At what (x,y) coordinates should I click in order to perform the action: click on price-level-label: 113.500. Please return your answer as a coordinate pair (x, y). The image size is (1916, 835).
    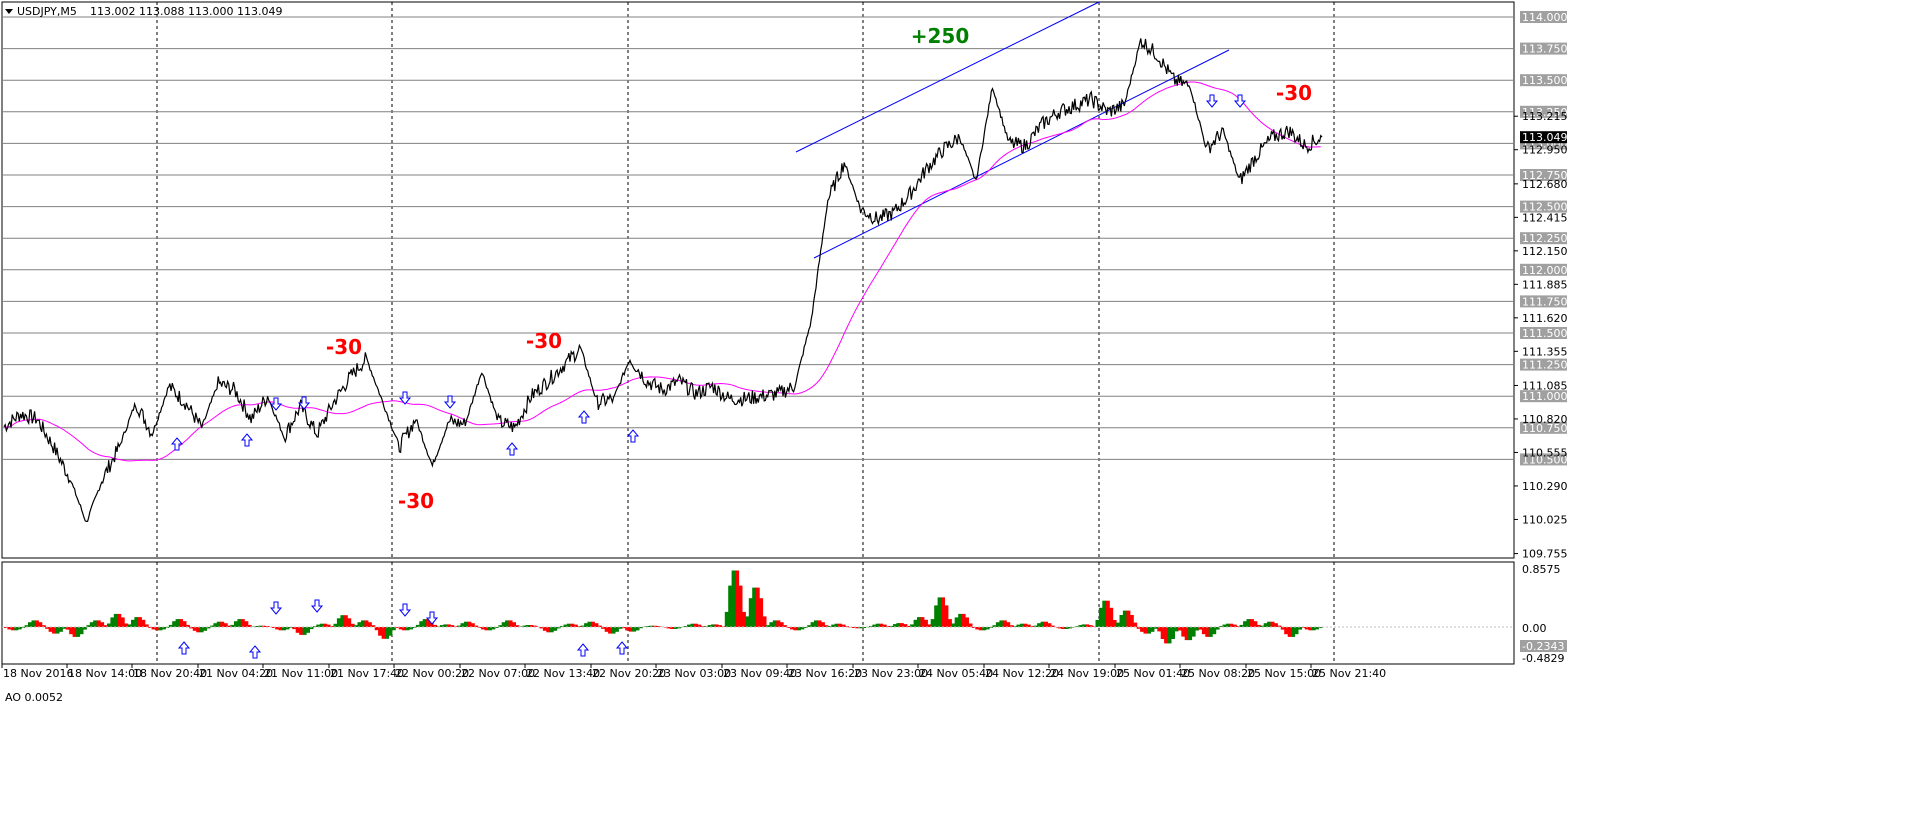
    Looking at the image, I should click on (1545, 80).